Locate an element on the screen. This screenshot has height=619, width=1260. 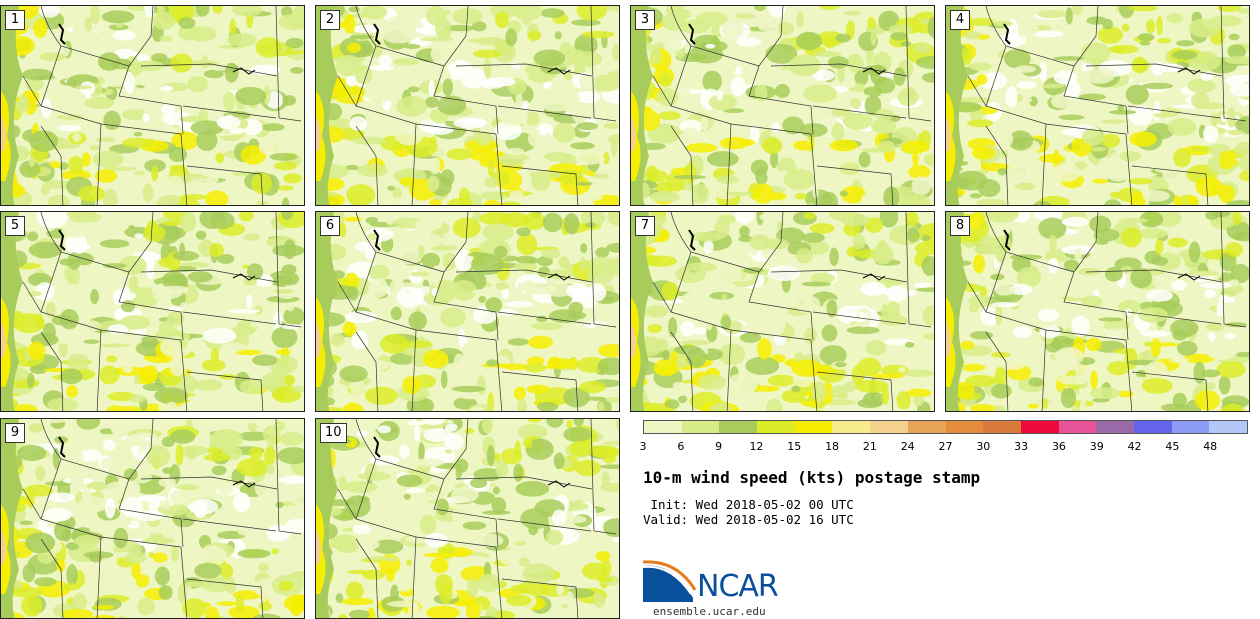
colorbar-labels: 3 6 9 12 15 18 21 24 27 30 33 36 39 42 45 48 is located at coordinates (943, 447).